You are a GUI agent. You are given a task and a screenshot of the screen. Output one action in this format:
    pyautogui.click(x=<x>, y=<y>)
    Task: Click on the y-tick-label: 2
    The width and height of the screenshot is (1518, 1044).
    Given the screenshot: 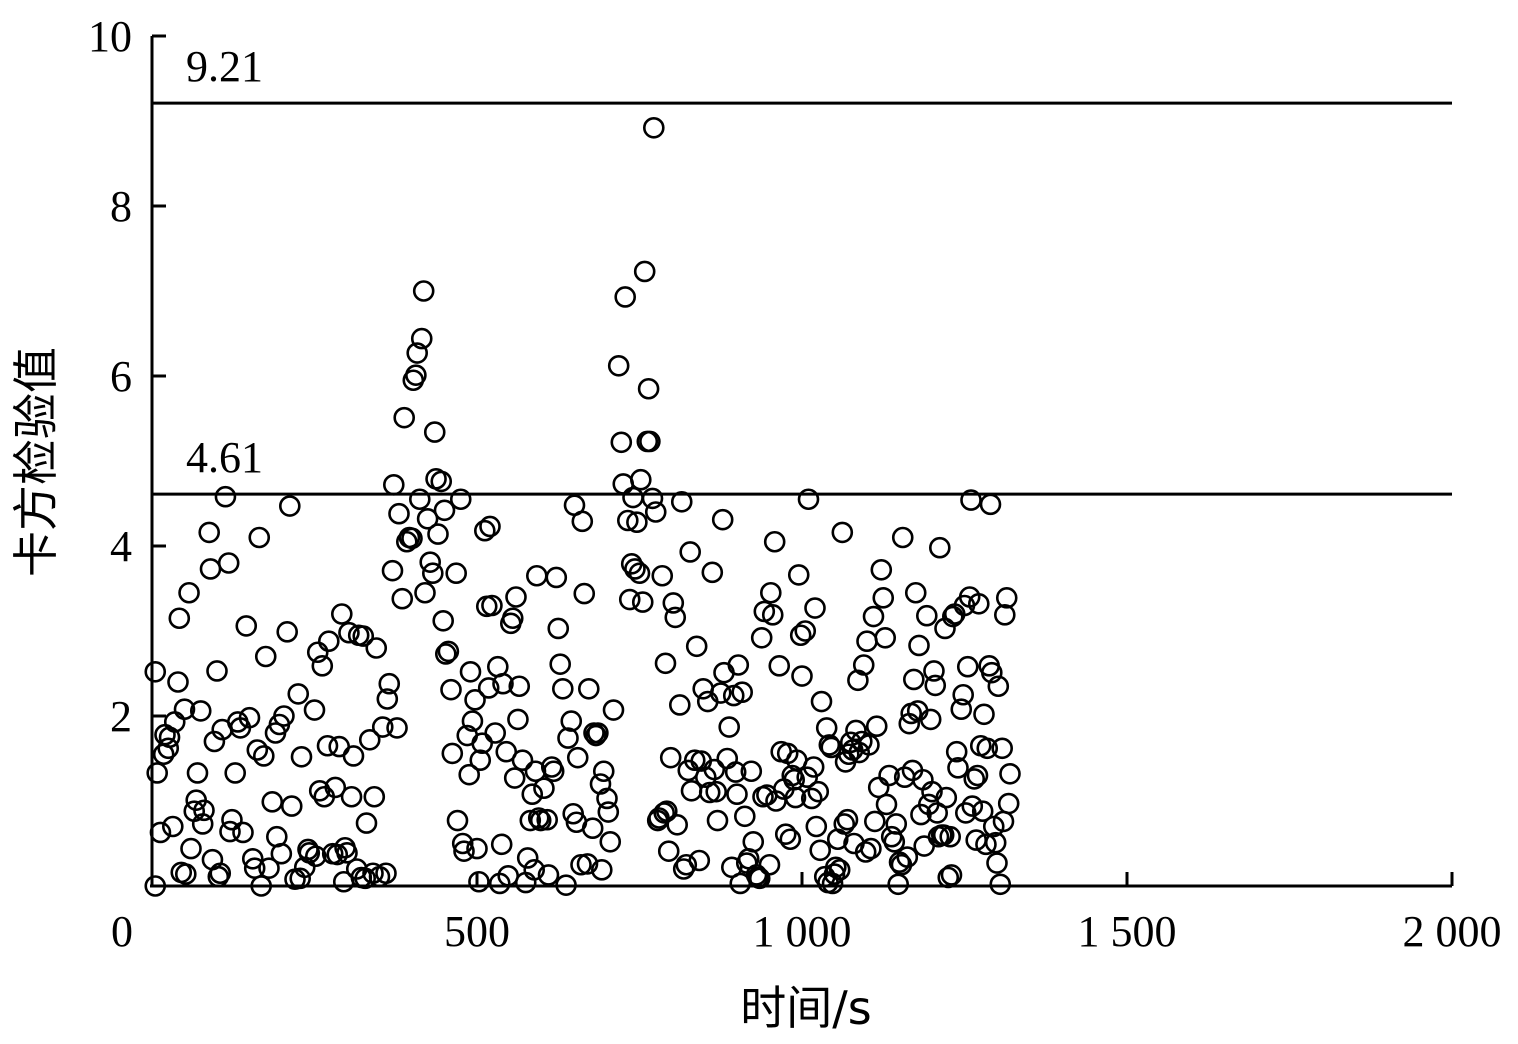 What is the action you would take?
    pyautogui.click(x=121, y=716)
    